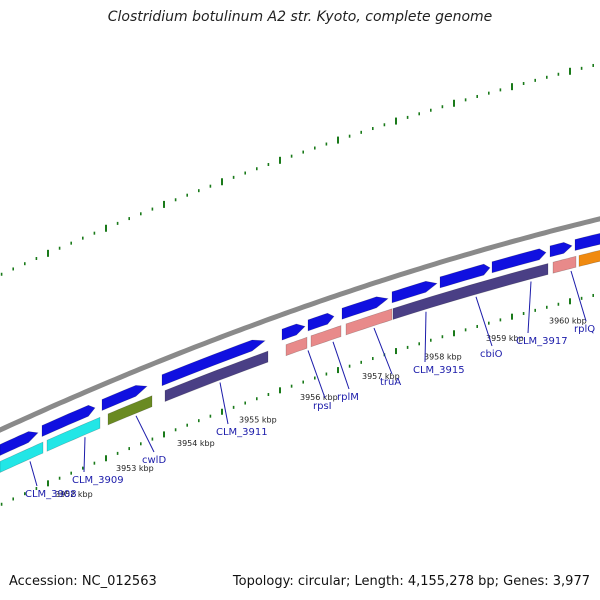 The width and height of the screenshot is (600, 600). What do you see at coordinates (381, 376) in the screenshot?
I see `tick-label: 3957 kbp` at bounding box center [381, 376].